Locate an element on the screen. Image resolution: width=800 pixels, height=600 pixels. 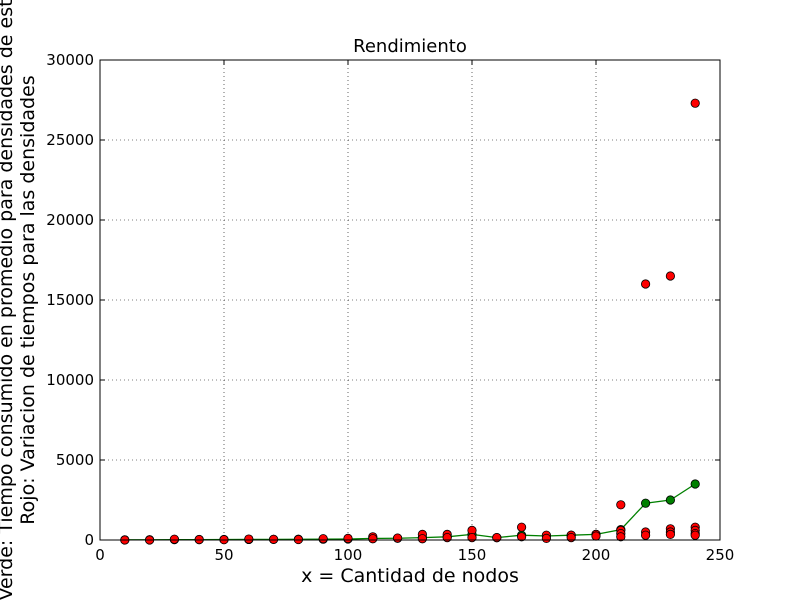
x-tick-label: 0 is located at coordinates (100, 555).